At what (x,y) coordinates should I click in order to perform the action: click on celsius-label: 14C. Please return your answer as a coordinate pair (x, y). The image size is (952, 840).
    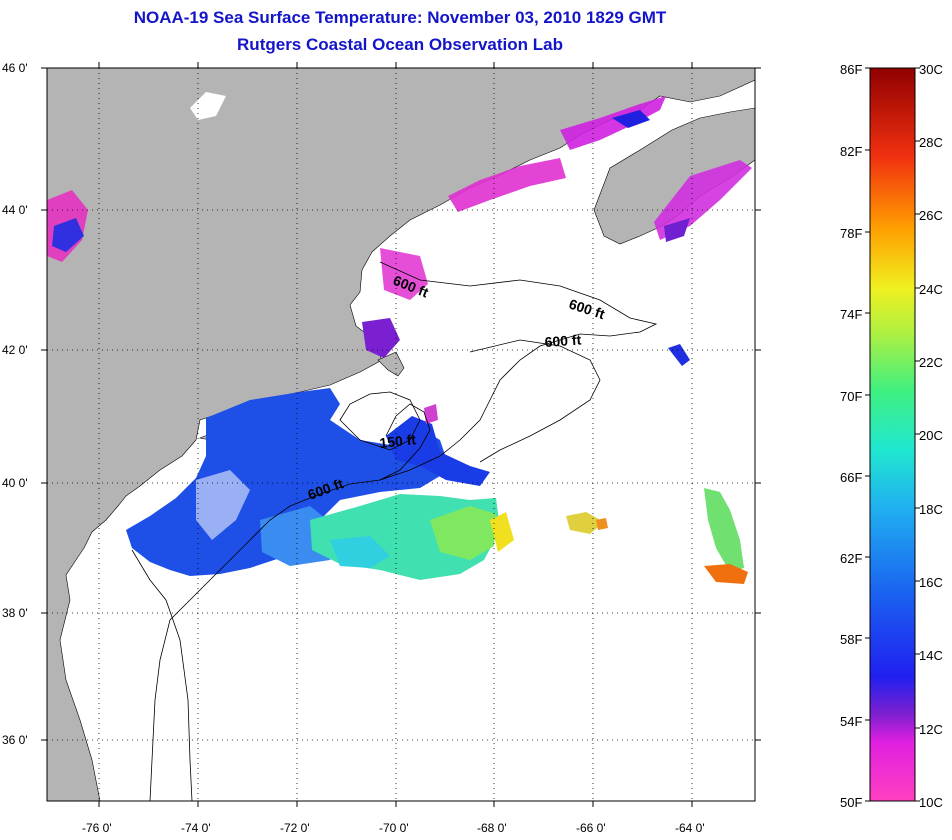
    Looking at the image, I should click on (931, 655).